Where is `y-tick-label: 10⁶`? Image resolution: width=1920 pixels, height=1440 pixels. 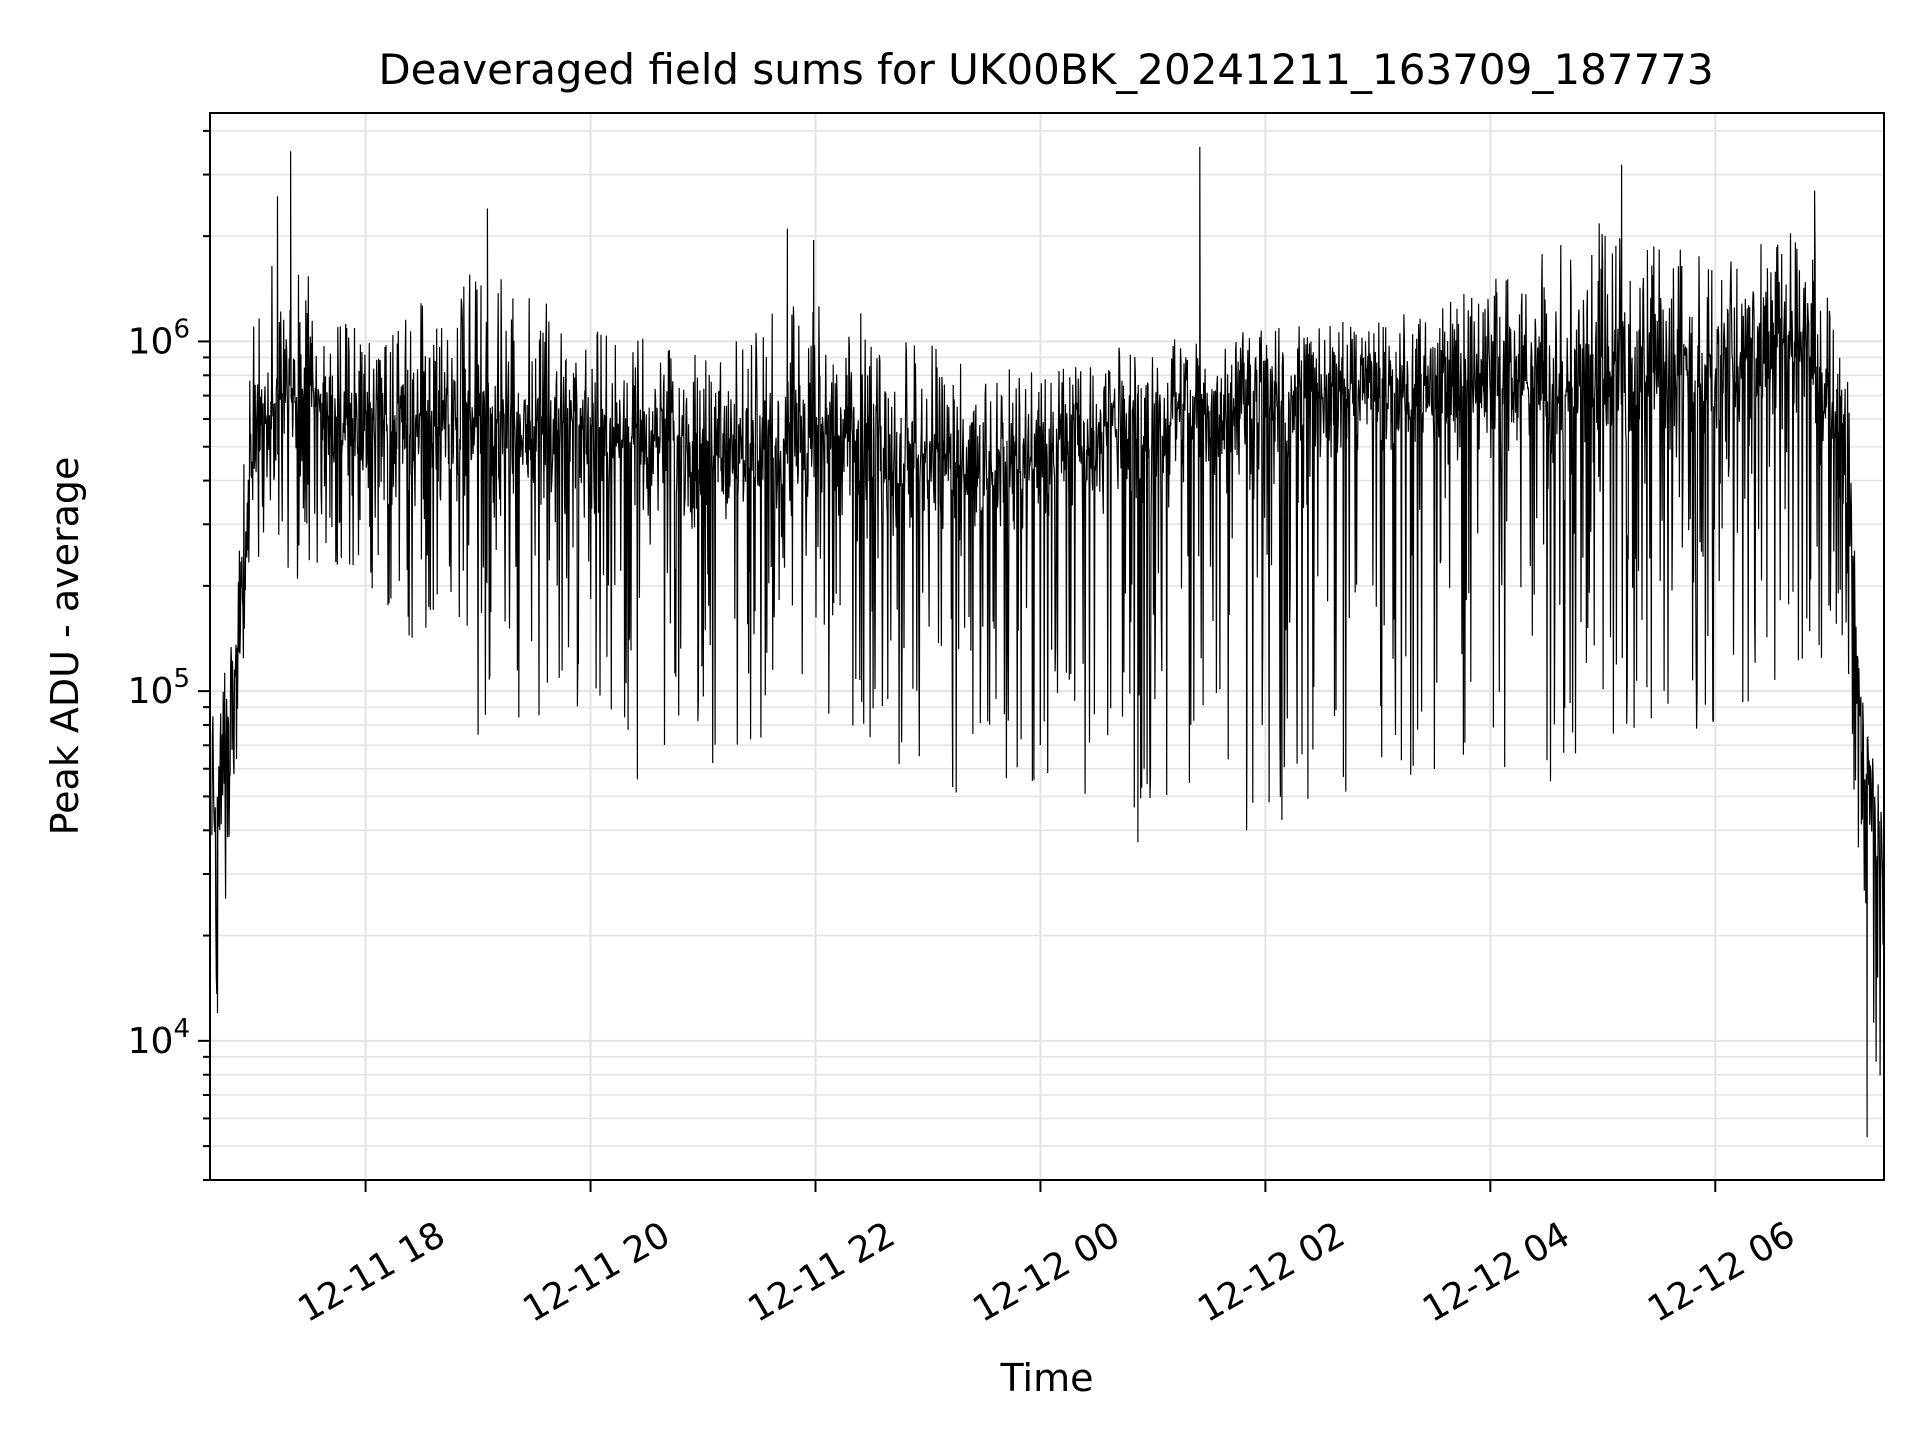
y-tick-label: 10⁶ is located at coordinates (159, 338).